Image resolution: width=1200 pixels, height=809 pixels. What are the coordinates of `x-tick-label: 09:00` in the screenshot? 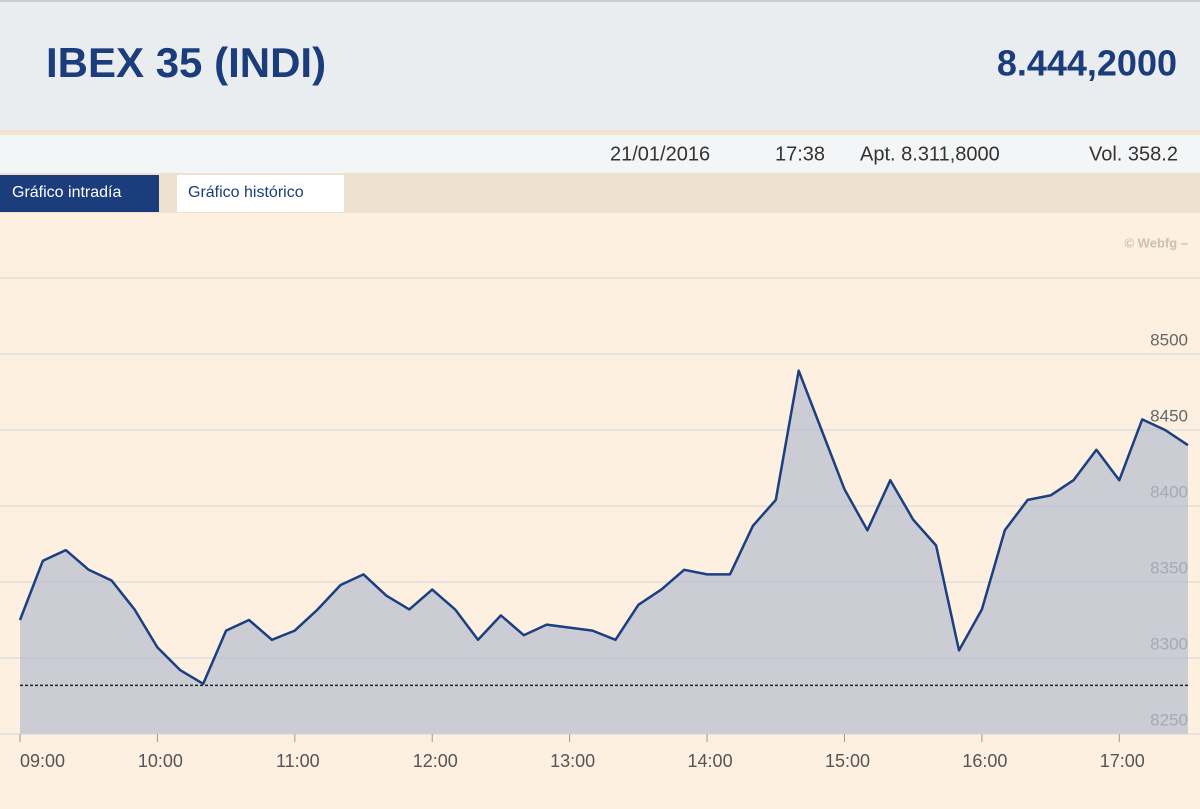 It's located at (42, 761).